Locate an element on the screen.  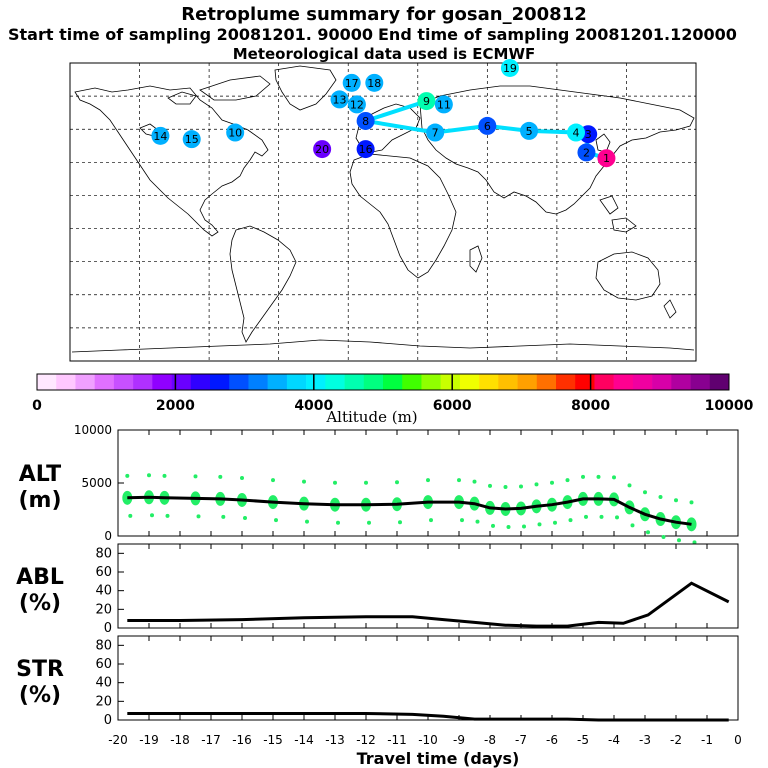
plume-point-label: 2 is located at coordinates (586, 152).